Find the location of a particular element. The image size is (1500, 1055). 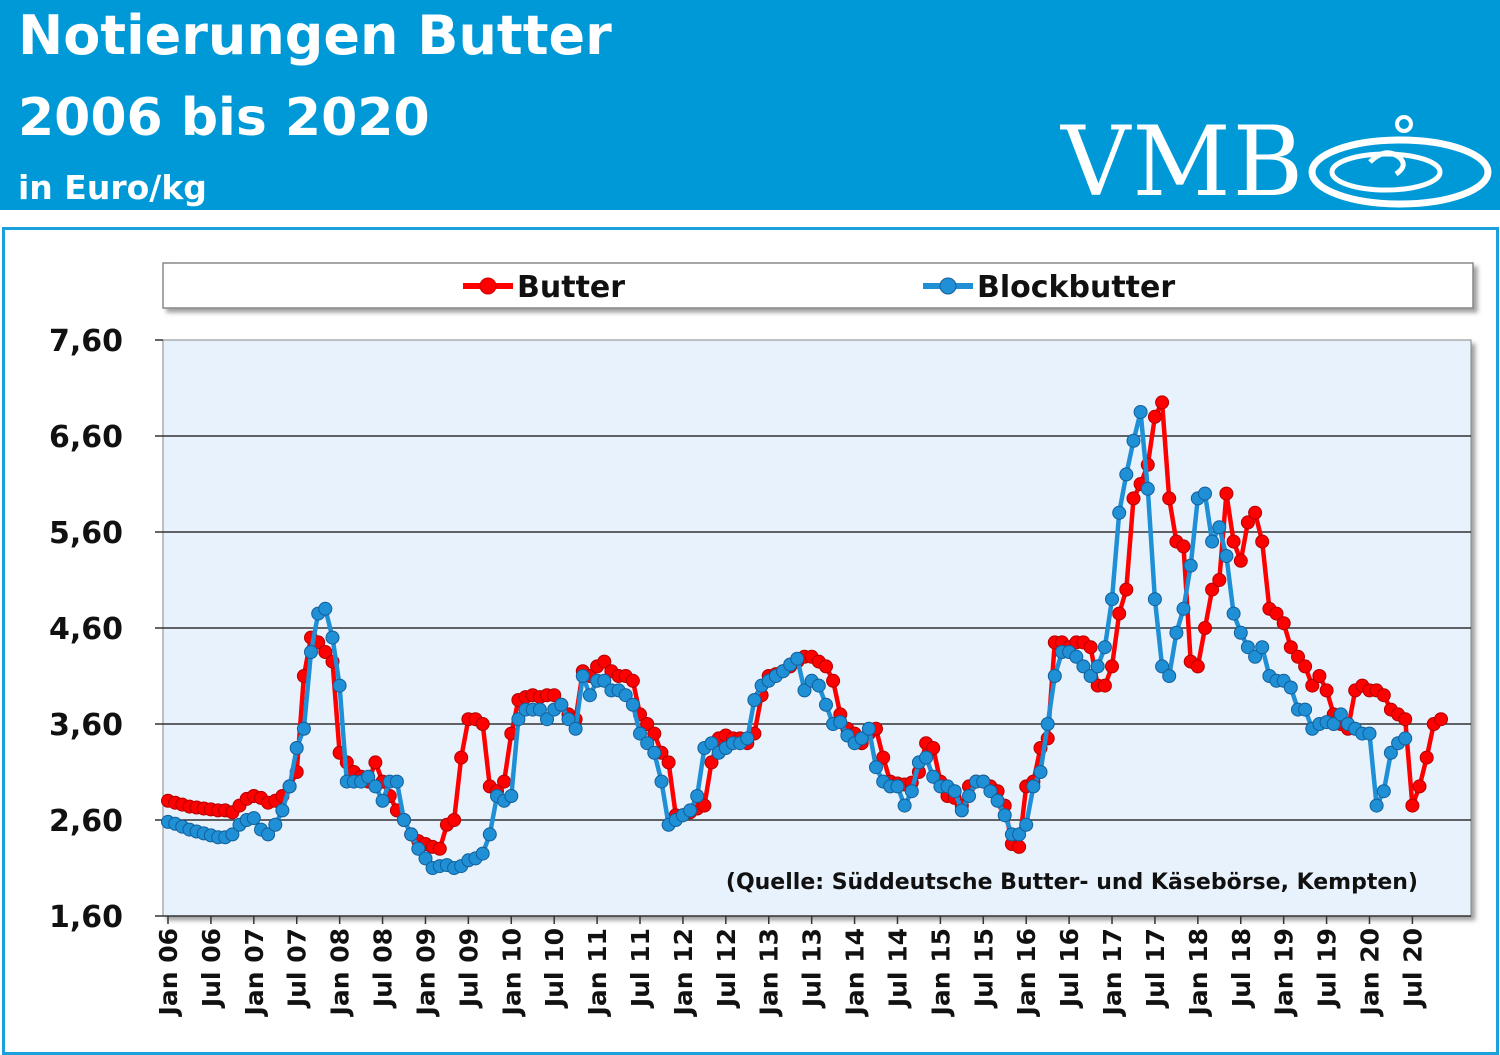

x-tick-label: Jan 08 is located at coordinates (340, 972).